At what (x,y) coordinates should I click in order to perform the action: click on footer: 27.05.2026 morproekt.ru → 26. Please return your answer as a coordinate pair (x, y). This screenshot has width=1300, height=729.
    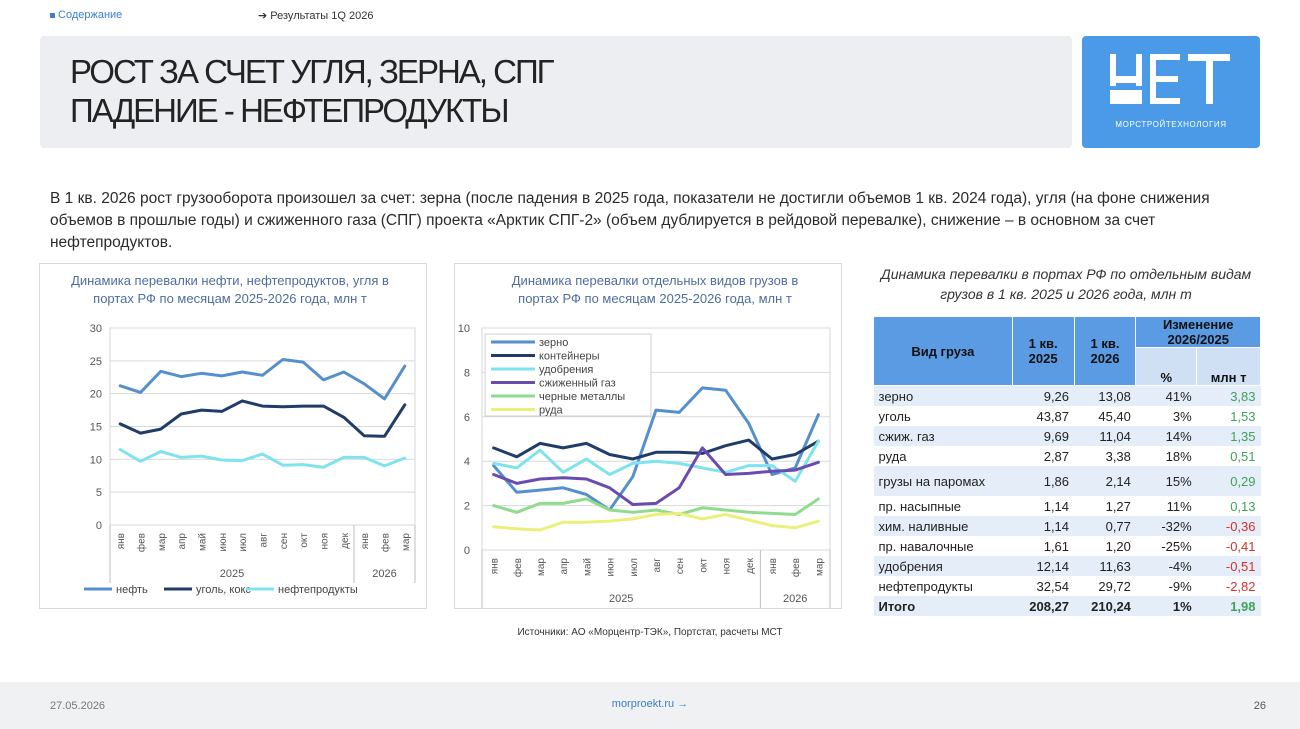
    Looking at the image, I should click on (650, 705).